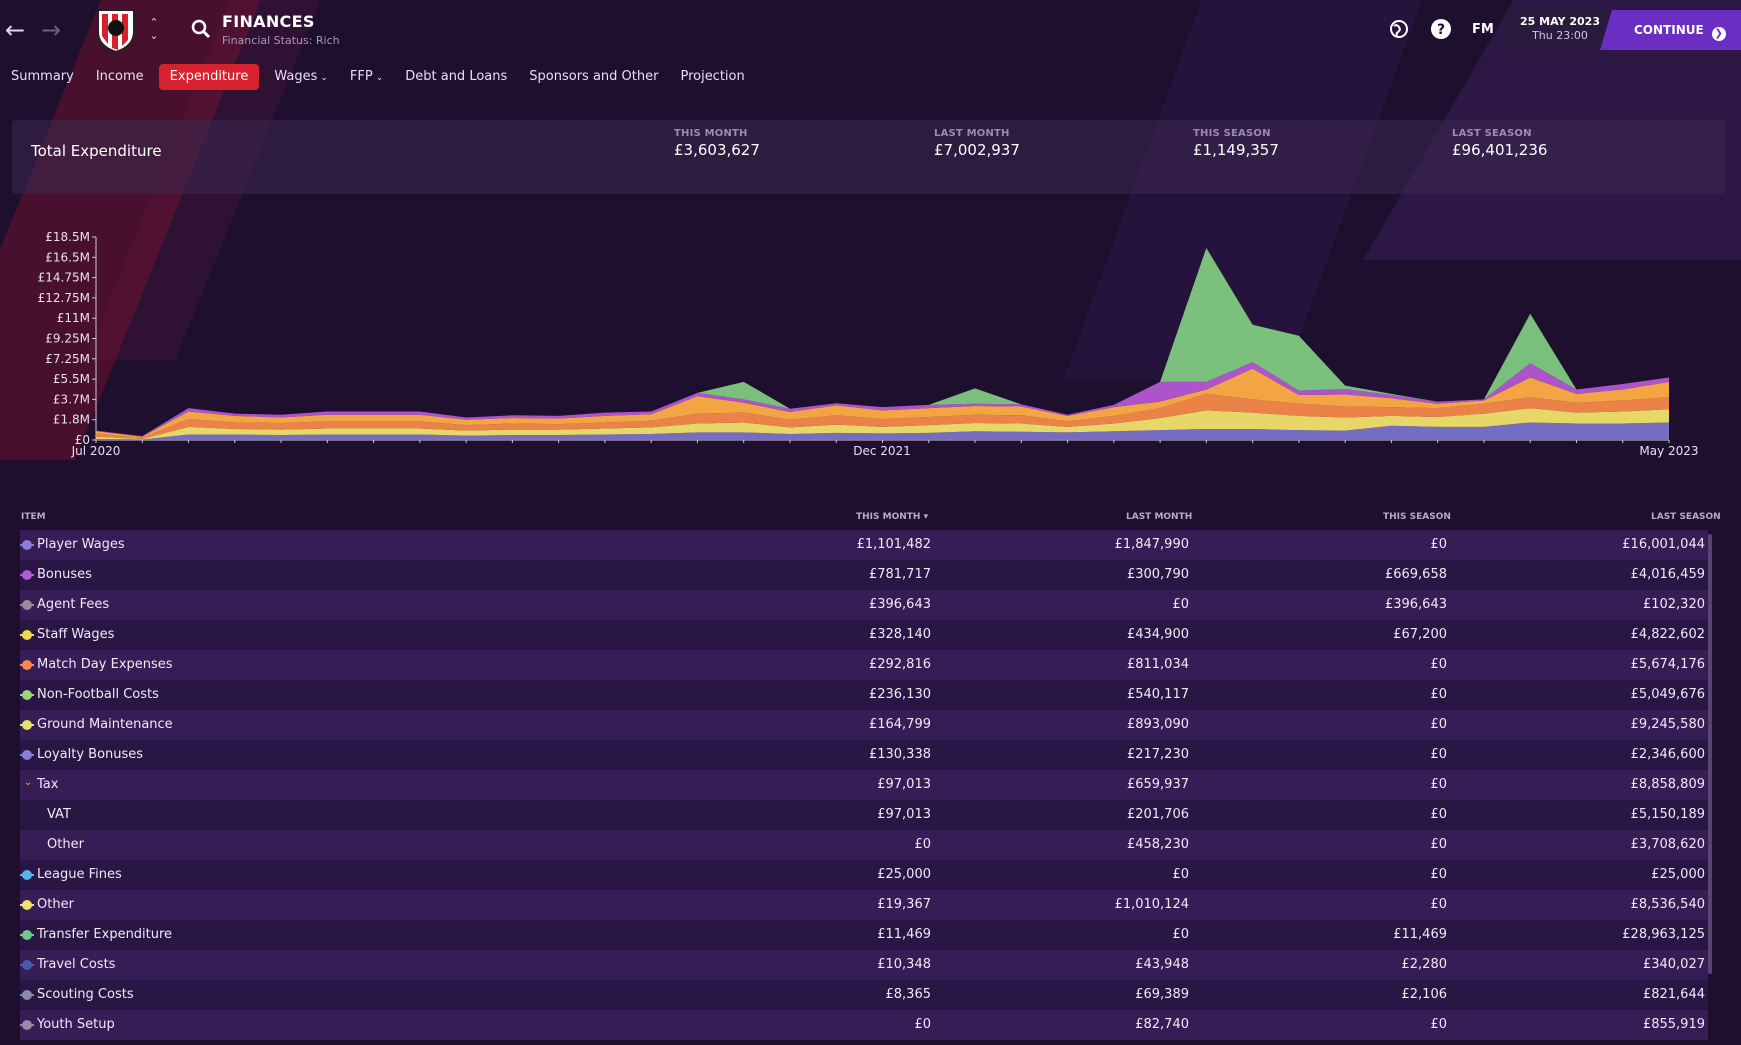 This screenshot has height=1045, width=1741. What do you see at coordinates (1560, 30) in the screenshot?
I see `game-date: 25 MAY 2023 Thu 23:00` at bounding box center [1560, 30].